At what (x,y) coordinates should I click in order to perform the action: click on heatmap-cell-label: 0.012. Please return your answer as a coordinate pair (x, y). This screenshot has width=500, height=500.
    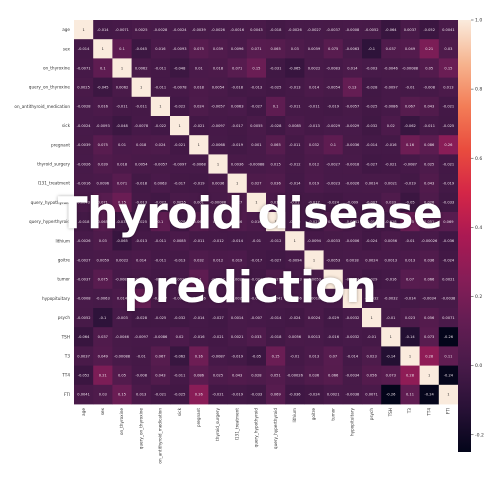
    Looking at the image, I should click on (314, 164).